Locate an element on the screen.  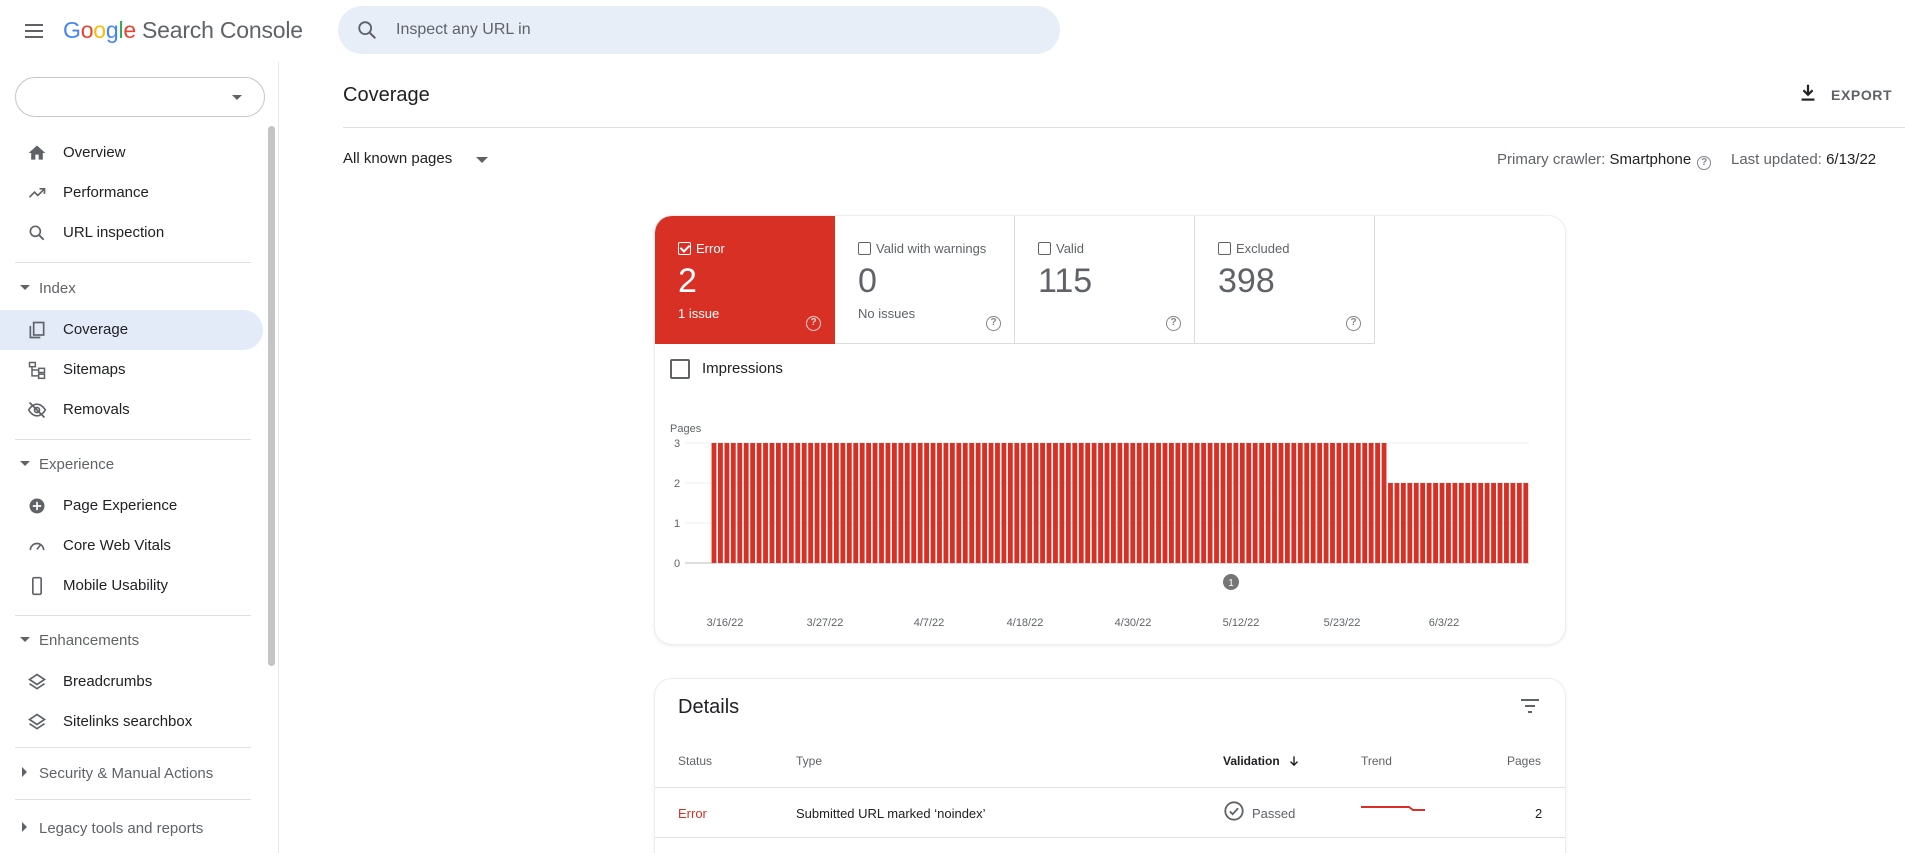
sidebar-item-page-experience: Page Experience is located at coordinates (131, 506).